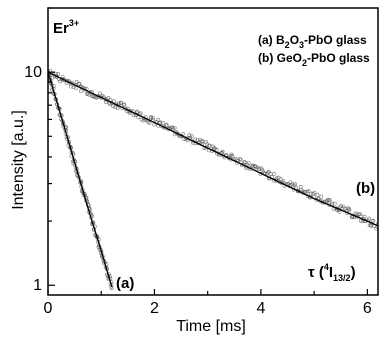  I want to click on y-axis-label: Intensity [a.u.], so click(18, 160).